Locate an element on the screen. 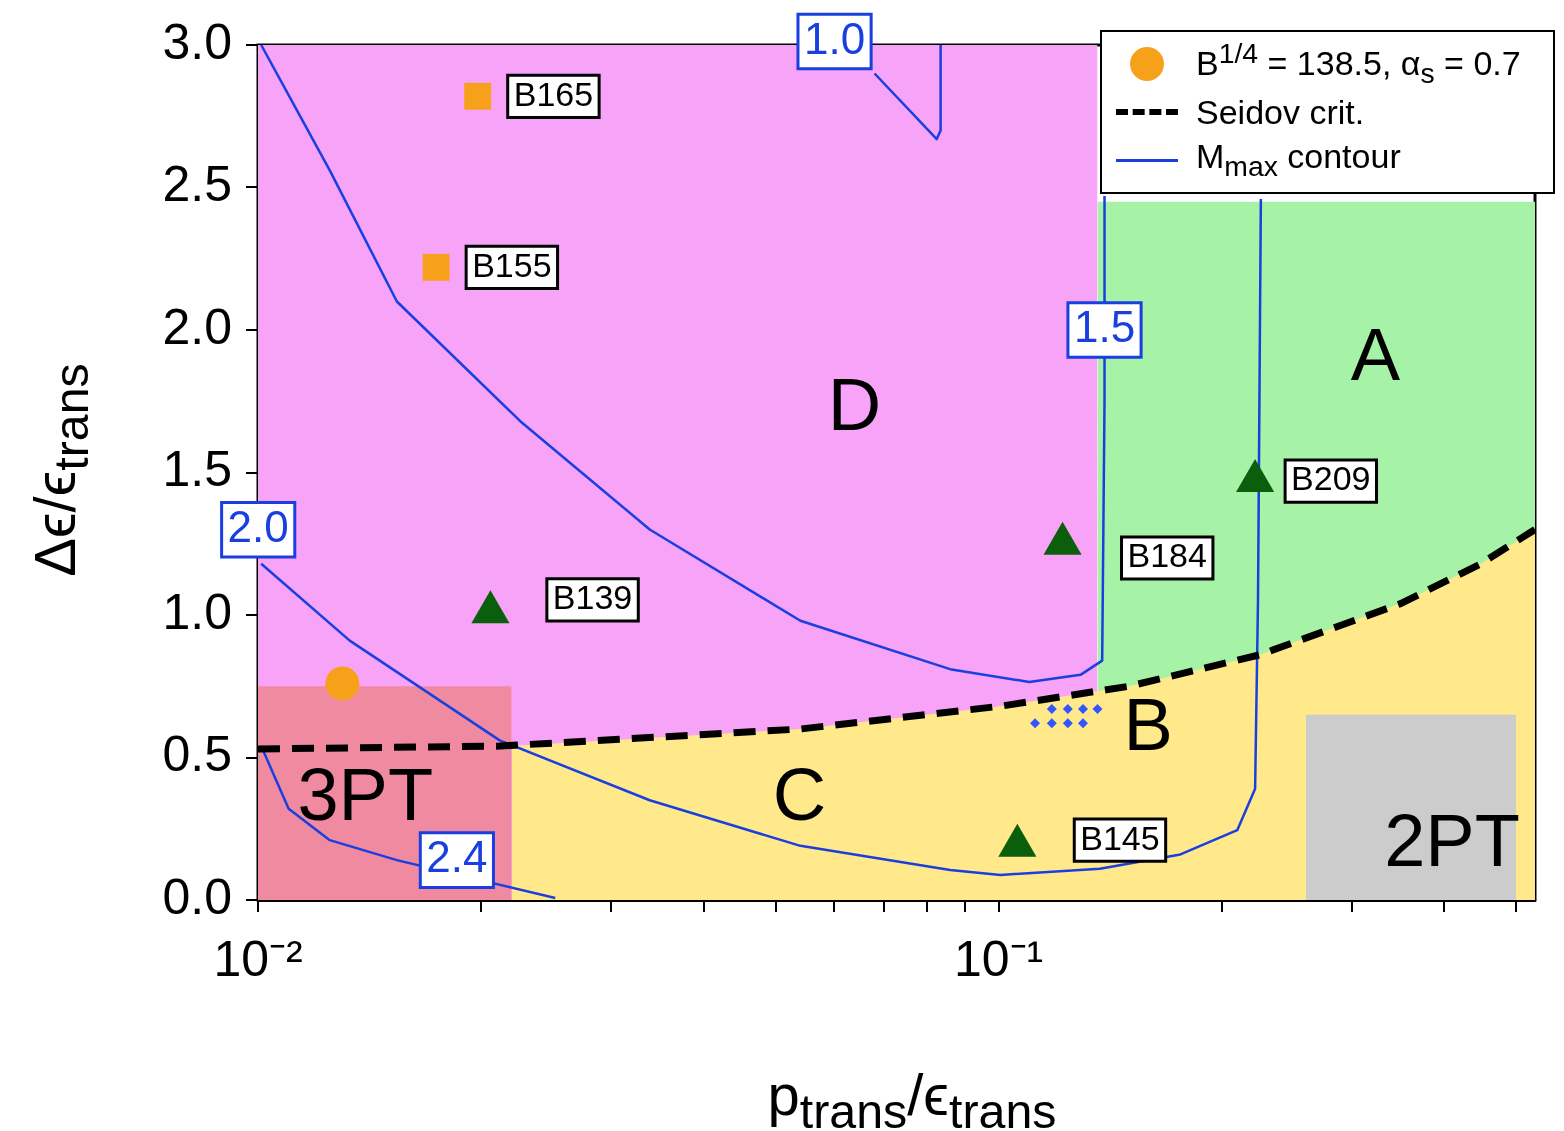  annotation: 1.0 is located at coordinates (834, 38).